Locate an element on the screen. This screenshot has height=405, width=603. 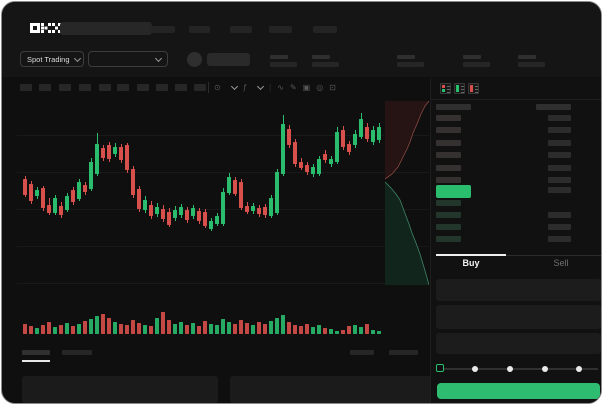
book-view-combined-icon is located at coordinates (445, 88).